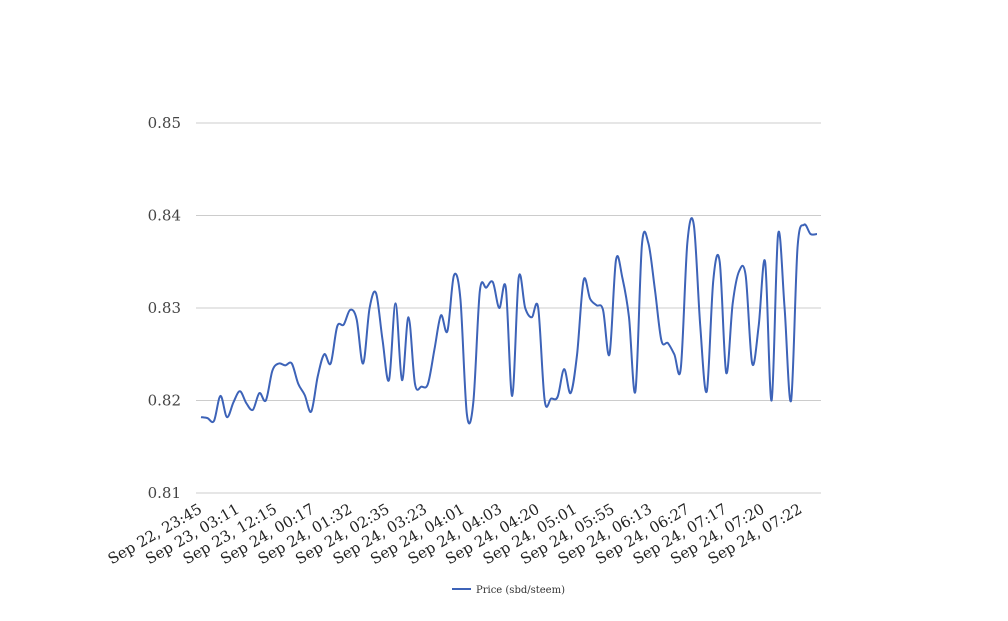  What do you see at coordinates (164, 216) in the screenshot?
I see `y-tick-label: 0.84` at bounding box center [164, 216].